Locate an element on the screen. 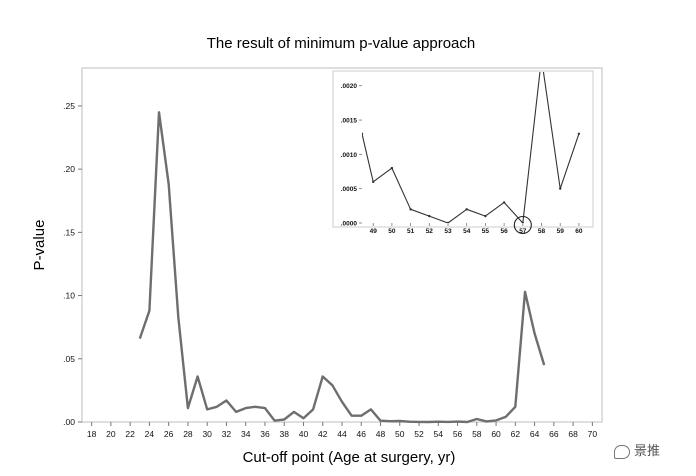 Image resolution: width=696 pixels, height=476 pixels. x-tick-label: 54 is located at coordinates (439, 434).